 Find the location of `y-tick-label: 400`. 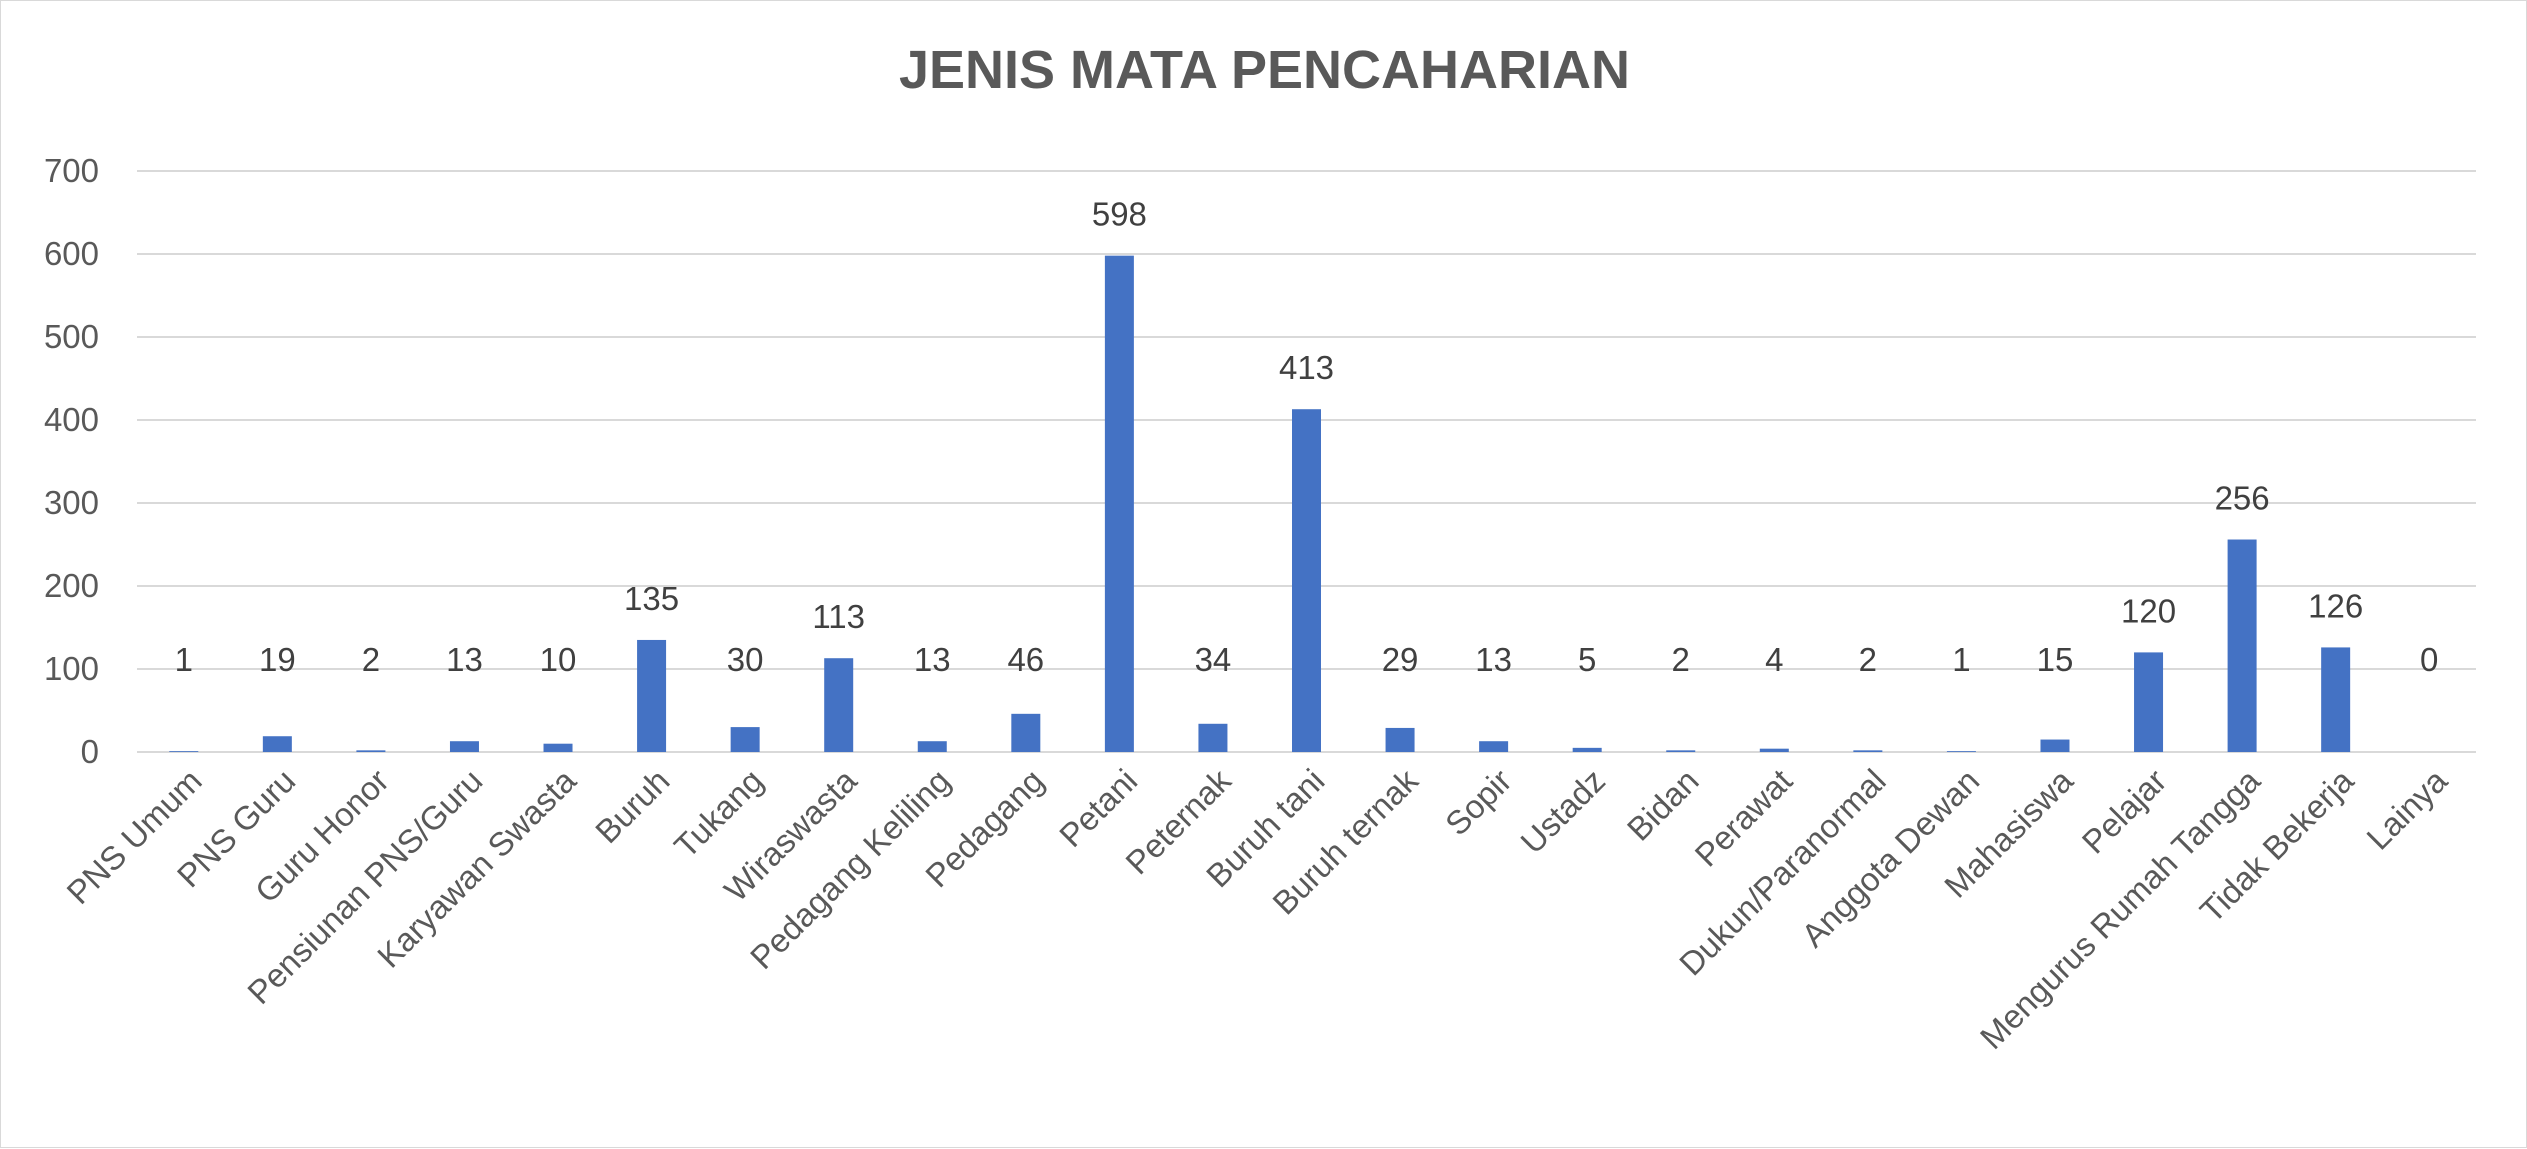

y-tick-label: 400 is located at coordinates (71, 419).